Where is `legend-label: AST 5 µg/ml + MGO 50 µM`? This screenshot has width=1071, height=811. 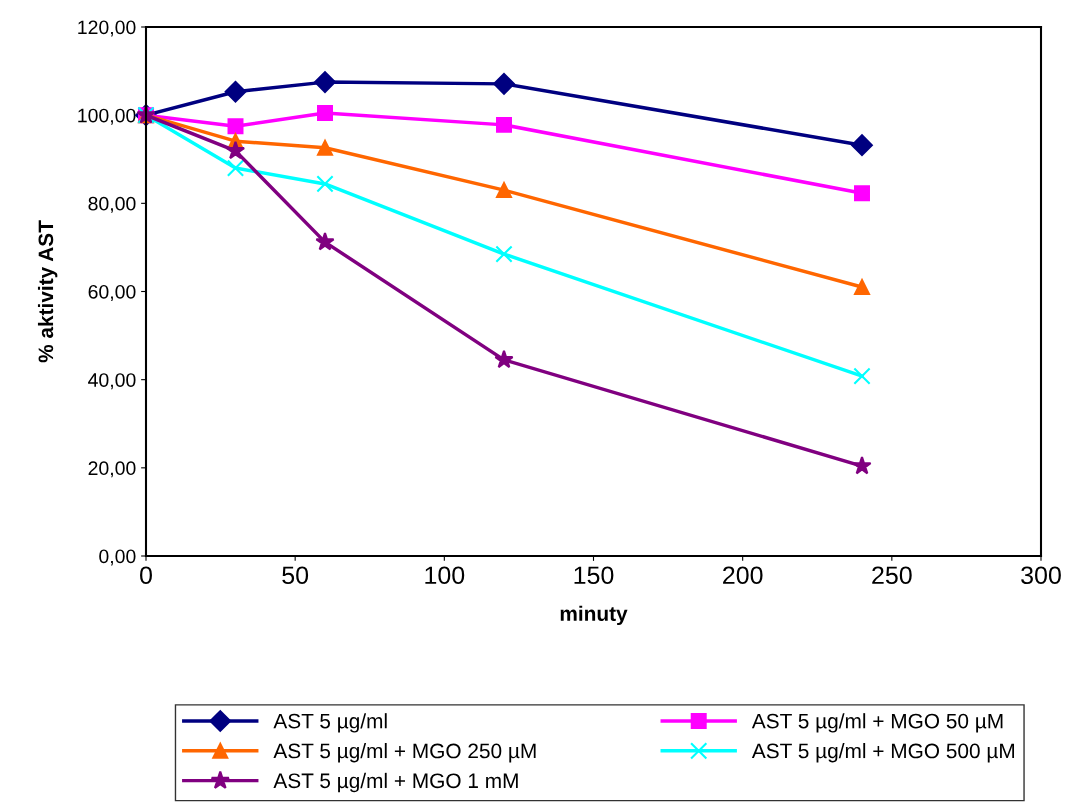 legend-label: AST 5 µg/ml + MGO 50 µM is located at coordinates (877, 723).